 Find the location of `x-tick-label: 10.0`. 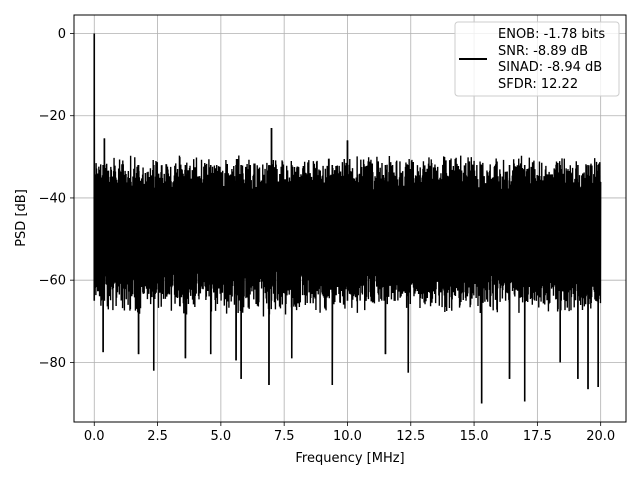

x-tick-label: 10.0 is located at coordinates (347, 436).